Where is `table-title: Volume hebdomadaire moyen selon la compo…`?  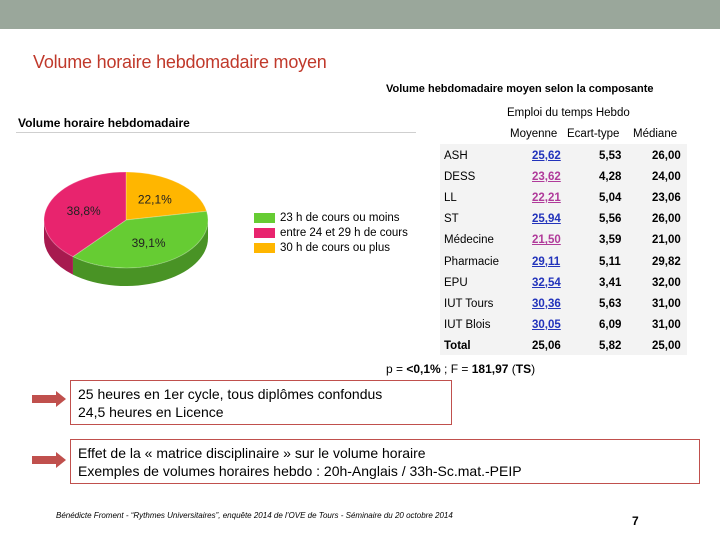 table-title: Volume hebdomadaire moyen selon la compo… is located at coordinates (520, 89).